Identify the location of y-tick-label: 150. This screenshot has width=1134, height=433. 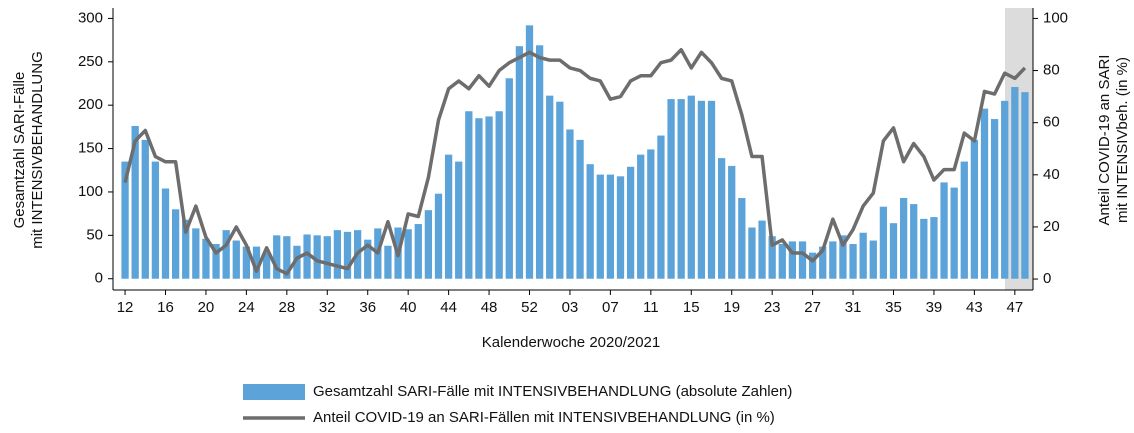
(90, 148).